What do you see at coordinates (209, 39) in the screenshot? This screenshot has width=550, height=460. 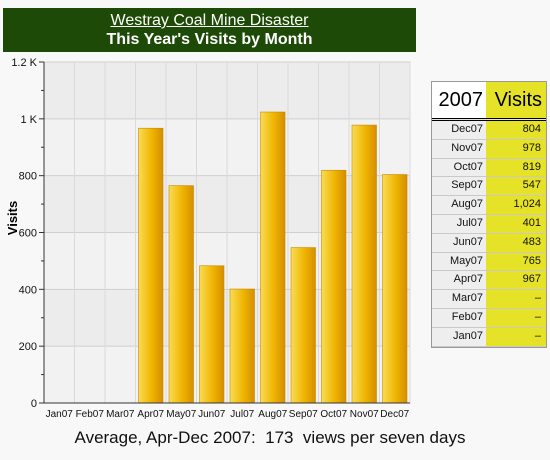 I see `chart-title: This Year's Visits by Month` at bounding box center [209, 39].